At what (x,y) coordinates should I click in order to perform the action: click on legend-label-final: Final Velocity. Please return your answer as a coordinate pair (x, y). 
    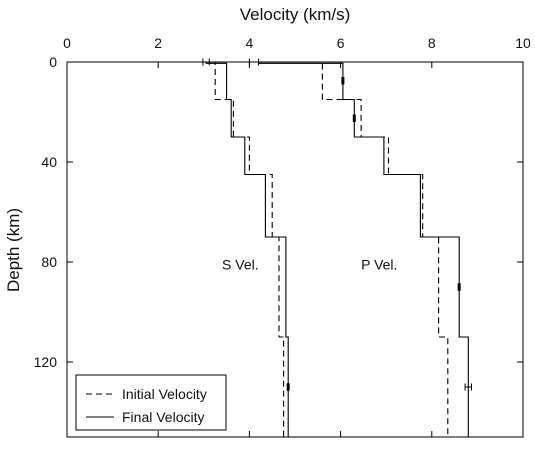
    Looking at the image, I should click on (163, 417).